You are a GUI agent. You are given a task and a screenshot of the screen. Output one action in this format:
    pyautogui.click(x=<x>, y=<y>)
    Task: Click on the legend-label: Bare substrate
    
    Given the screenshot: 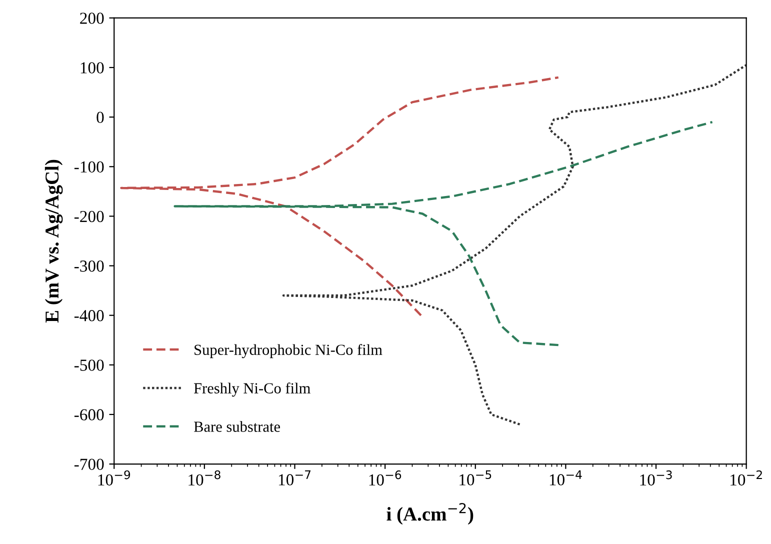 What is the action you would take?
    pyautogui.click(x=237, y=426)
    